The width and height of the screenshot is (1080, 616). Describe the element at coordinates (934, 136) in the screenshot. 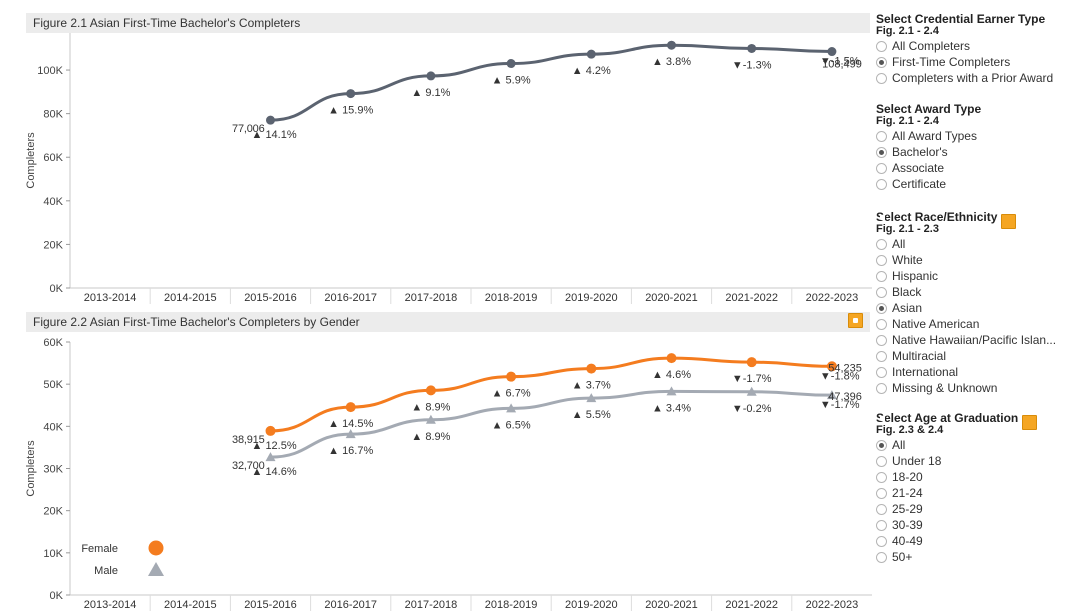

I see `award-option-label: All Award Types` at that location.